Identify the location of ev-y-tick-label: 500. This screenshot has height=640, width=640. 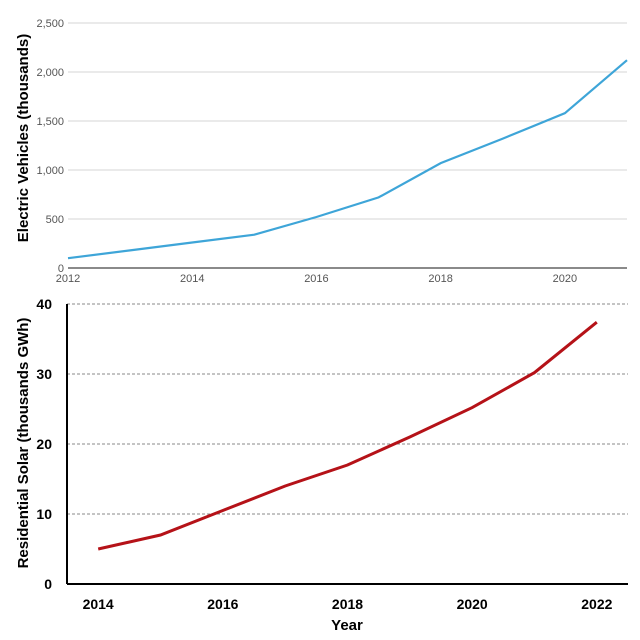
(55, 220).